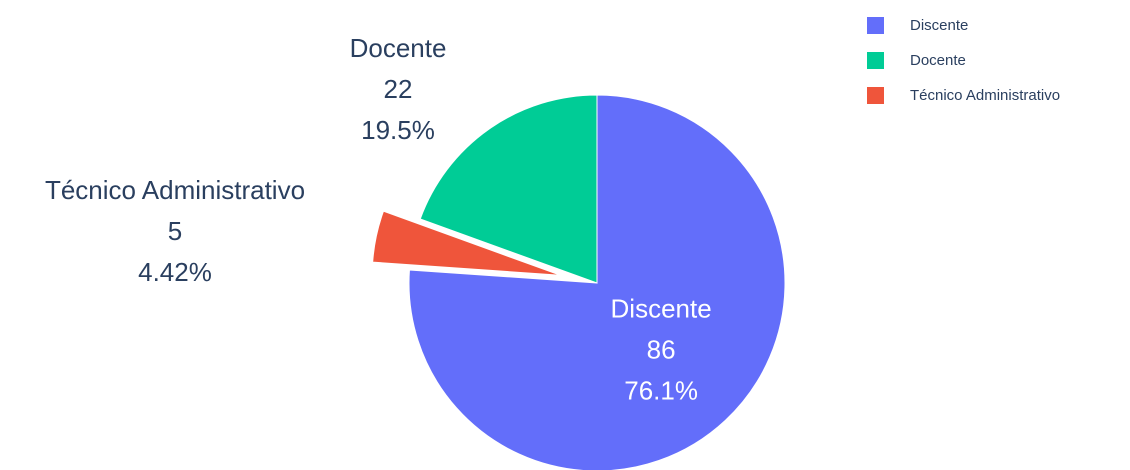  What do you see at coordinates (398, 48) in the screenshot?
I see `slice-label-line: Docente` at bounding box center [398, 48].